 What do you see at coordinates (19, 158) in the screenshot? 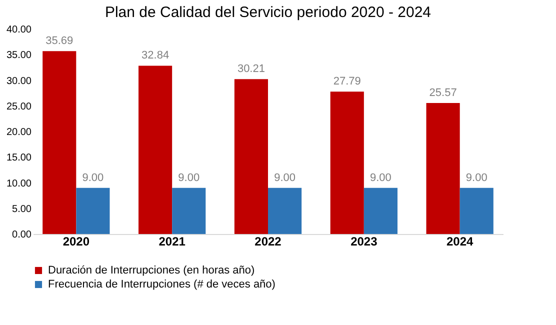
I see `y-tick-label: 15.00` at bounding box center [19, 158].